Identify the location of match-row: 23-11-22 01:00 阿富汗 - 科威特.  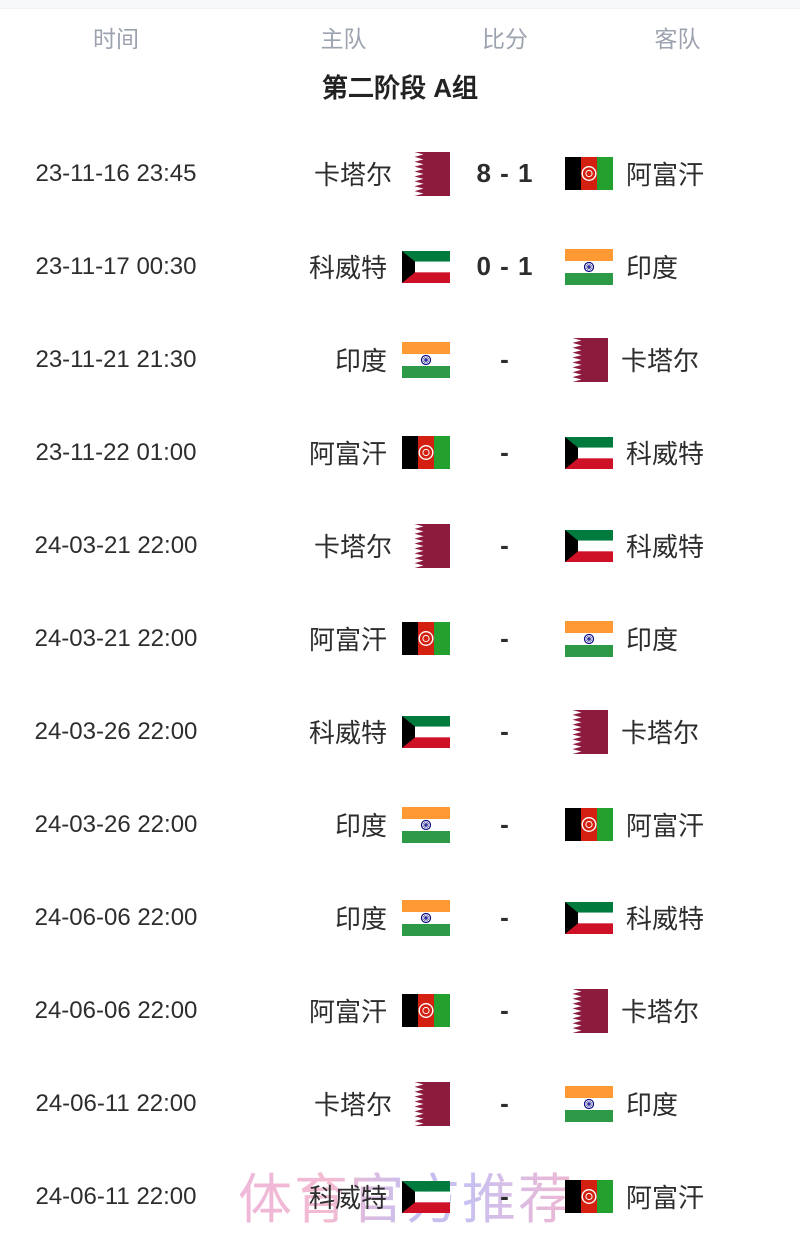
(400, 452).